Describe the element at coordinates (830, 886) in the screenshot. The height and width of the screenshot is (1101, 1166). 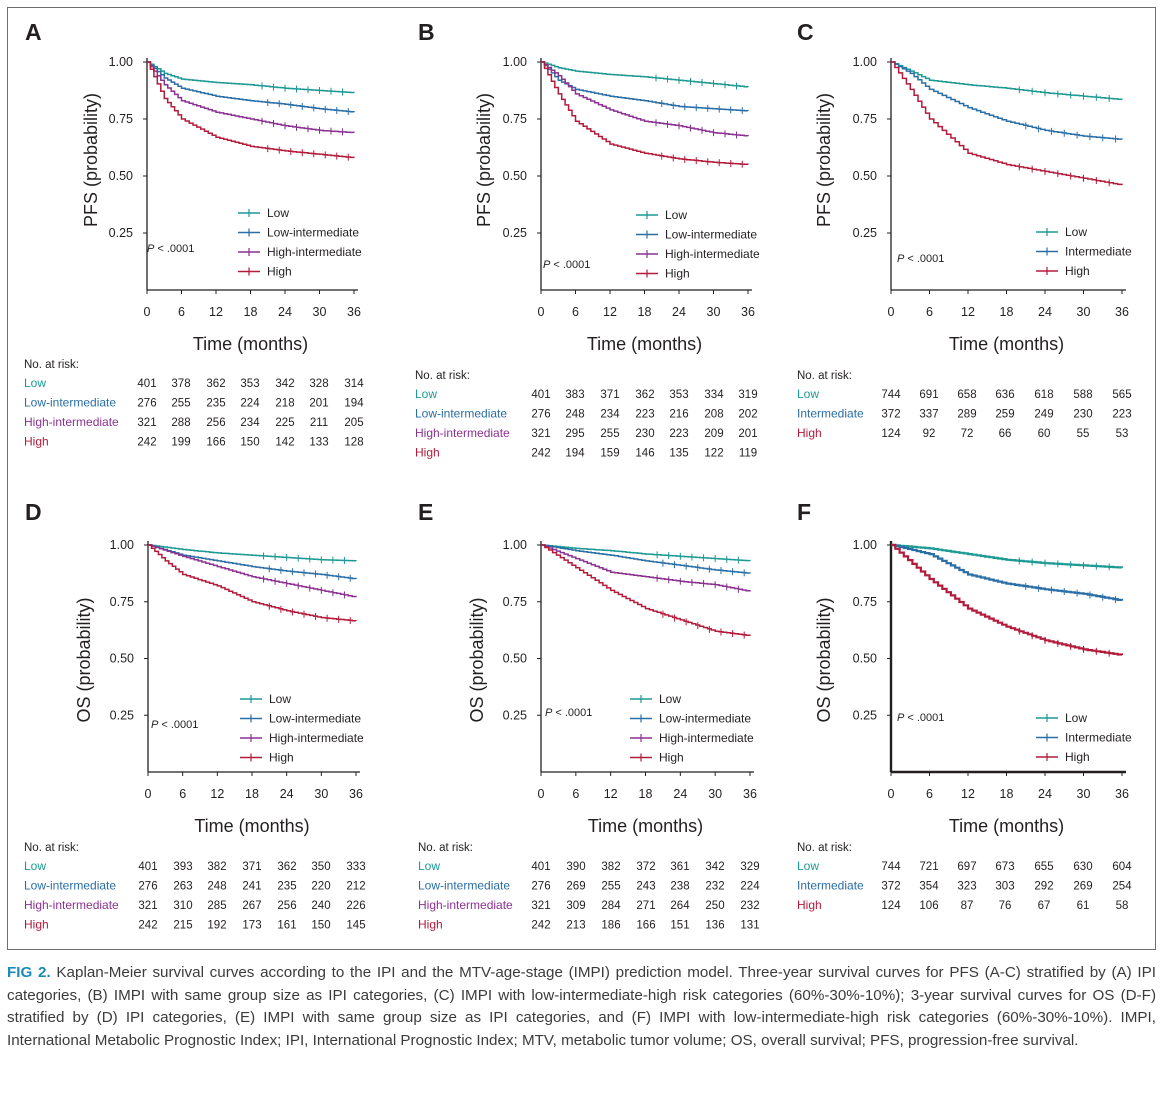
I see `risk-row-label: Intermediate` at that location.